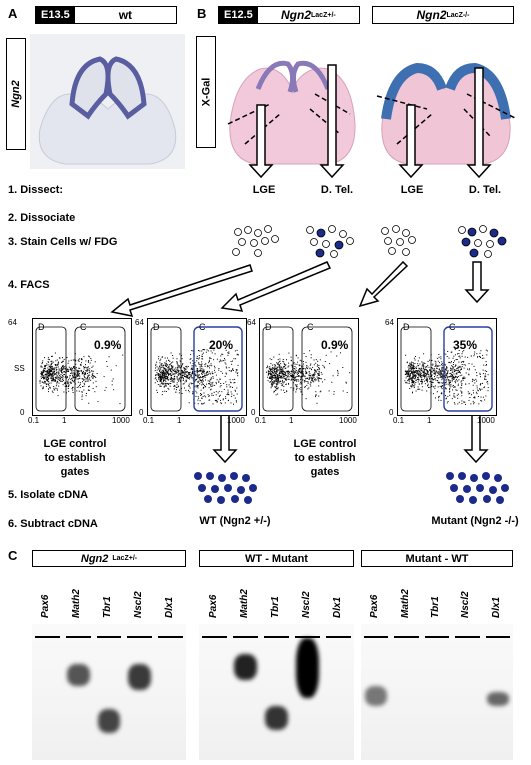 The width and height of the screenshot is (531, 765). Describe the element at coordinates (325, 458) in the screenshot. I see `control-label-2: LGE control to establish gates` at that location.